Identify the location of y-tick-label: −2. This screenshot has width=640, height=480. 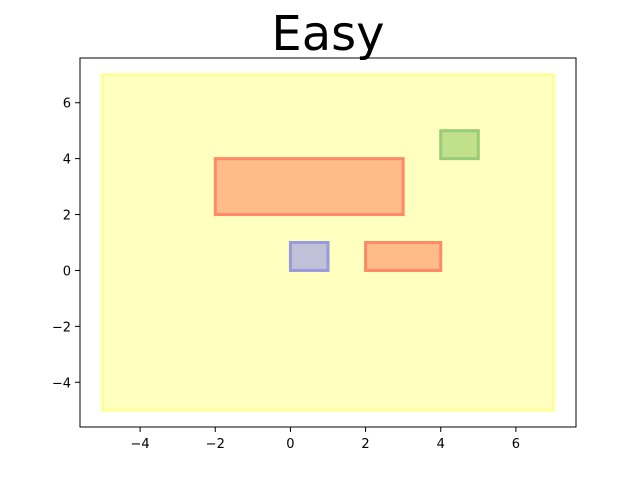
(61, 327).